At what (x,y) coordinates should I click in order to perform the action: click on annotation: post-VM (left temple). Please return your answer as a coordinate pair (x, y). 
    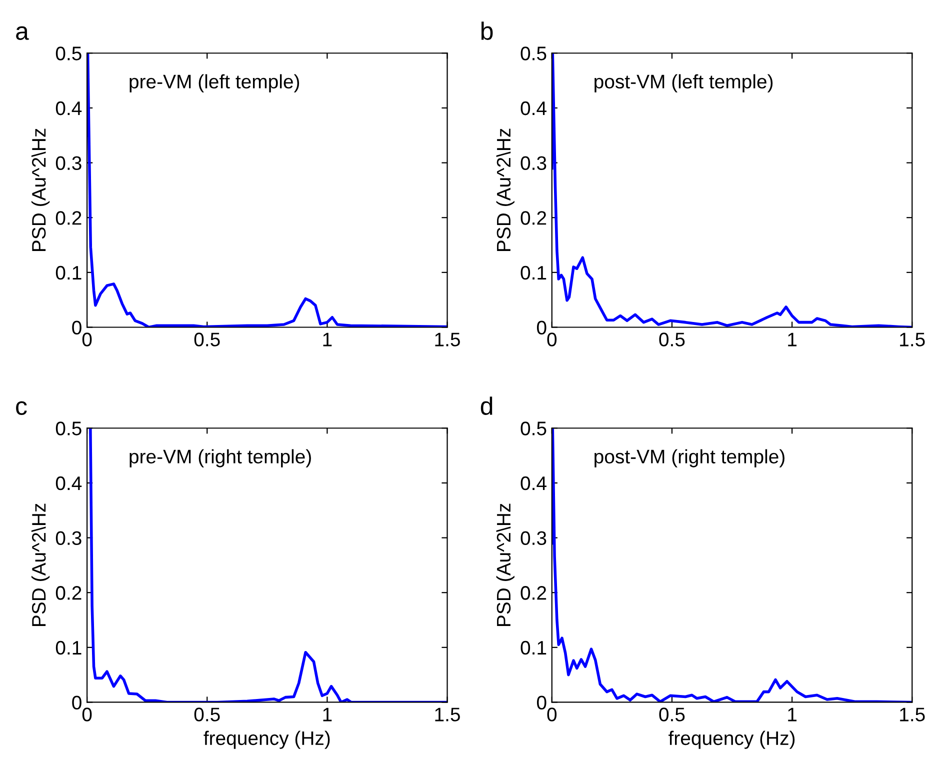
    Looking at the image, I should click on (683, 83).